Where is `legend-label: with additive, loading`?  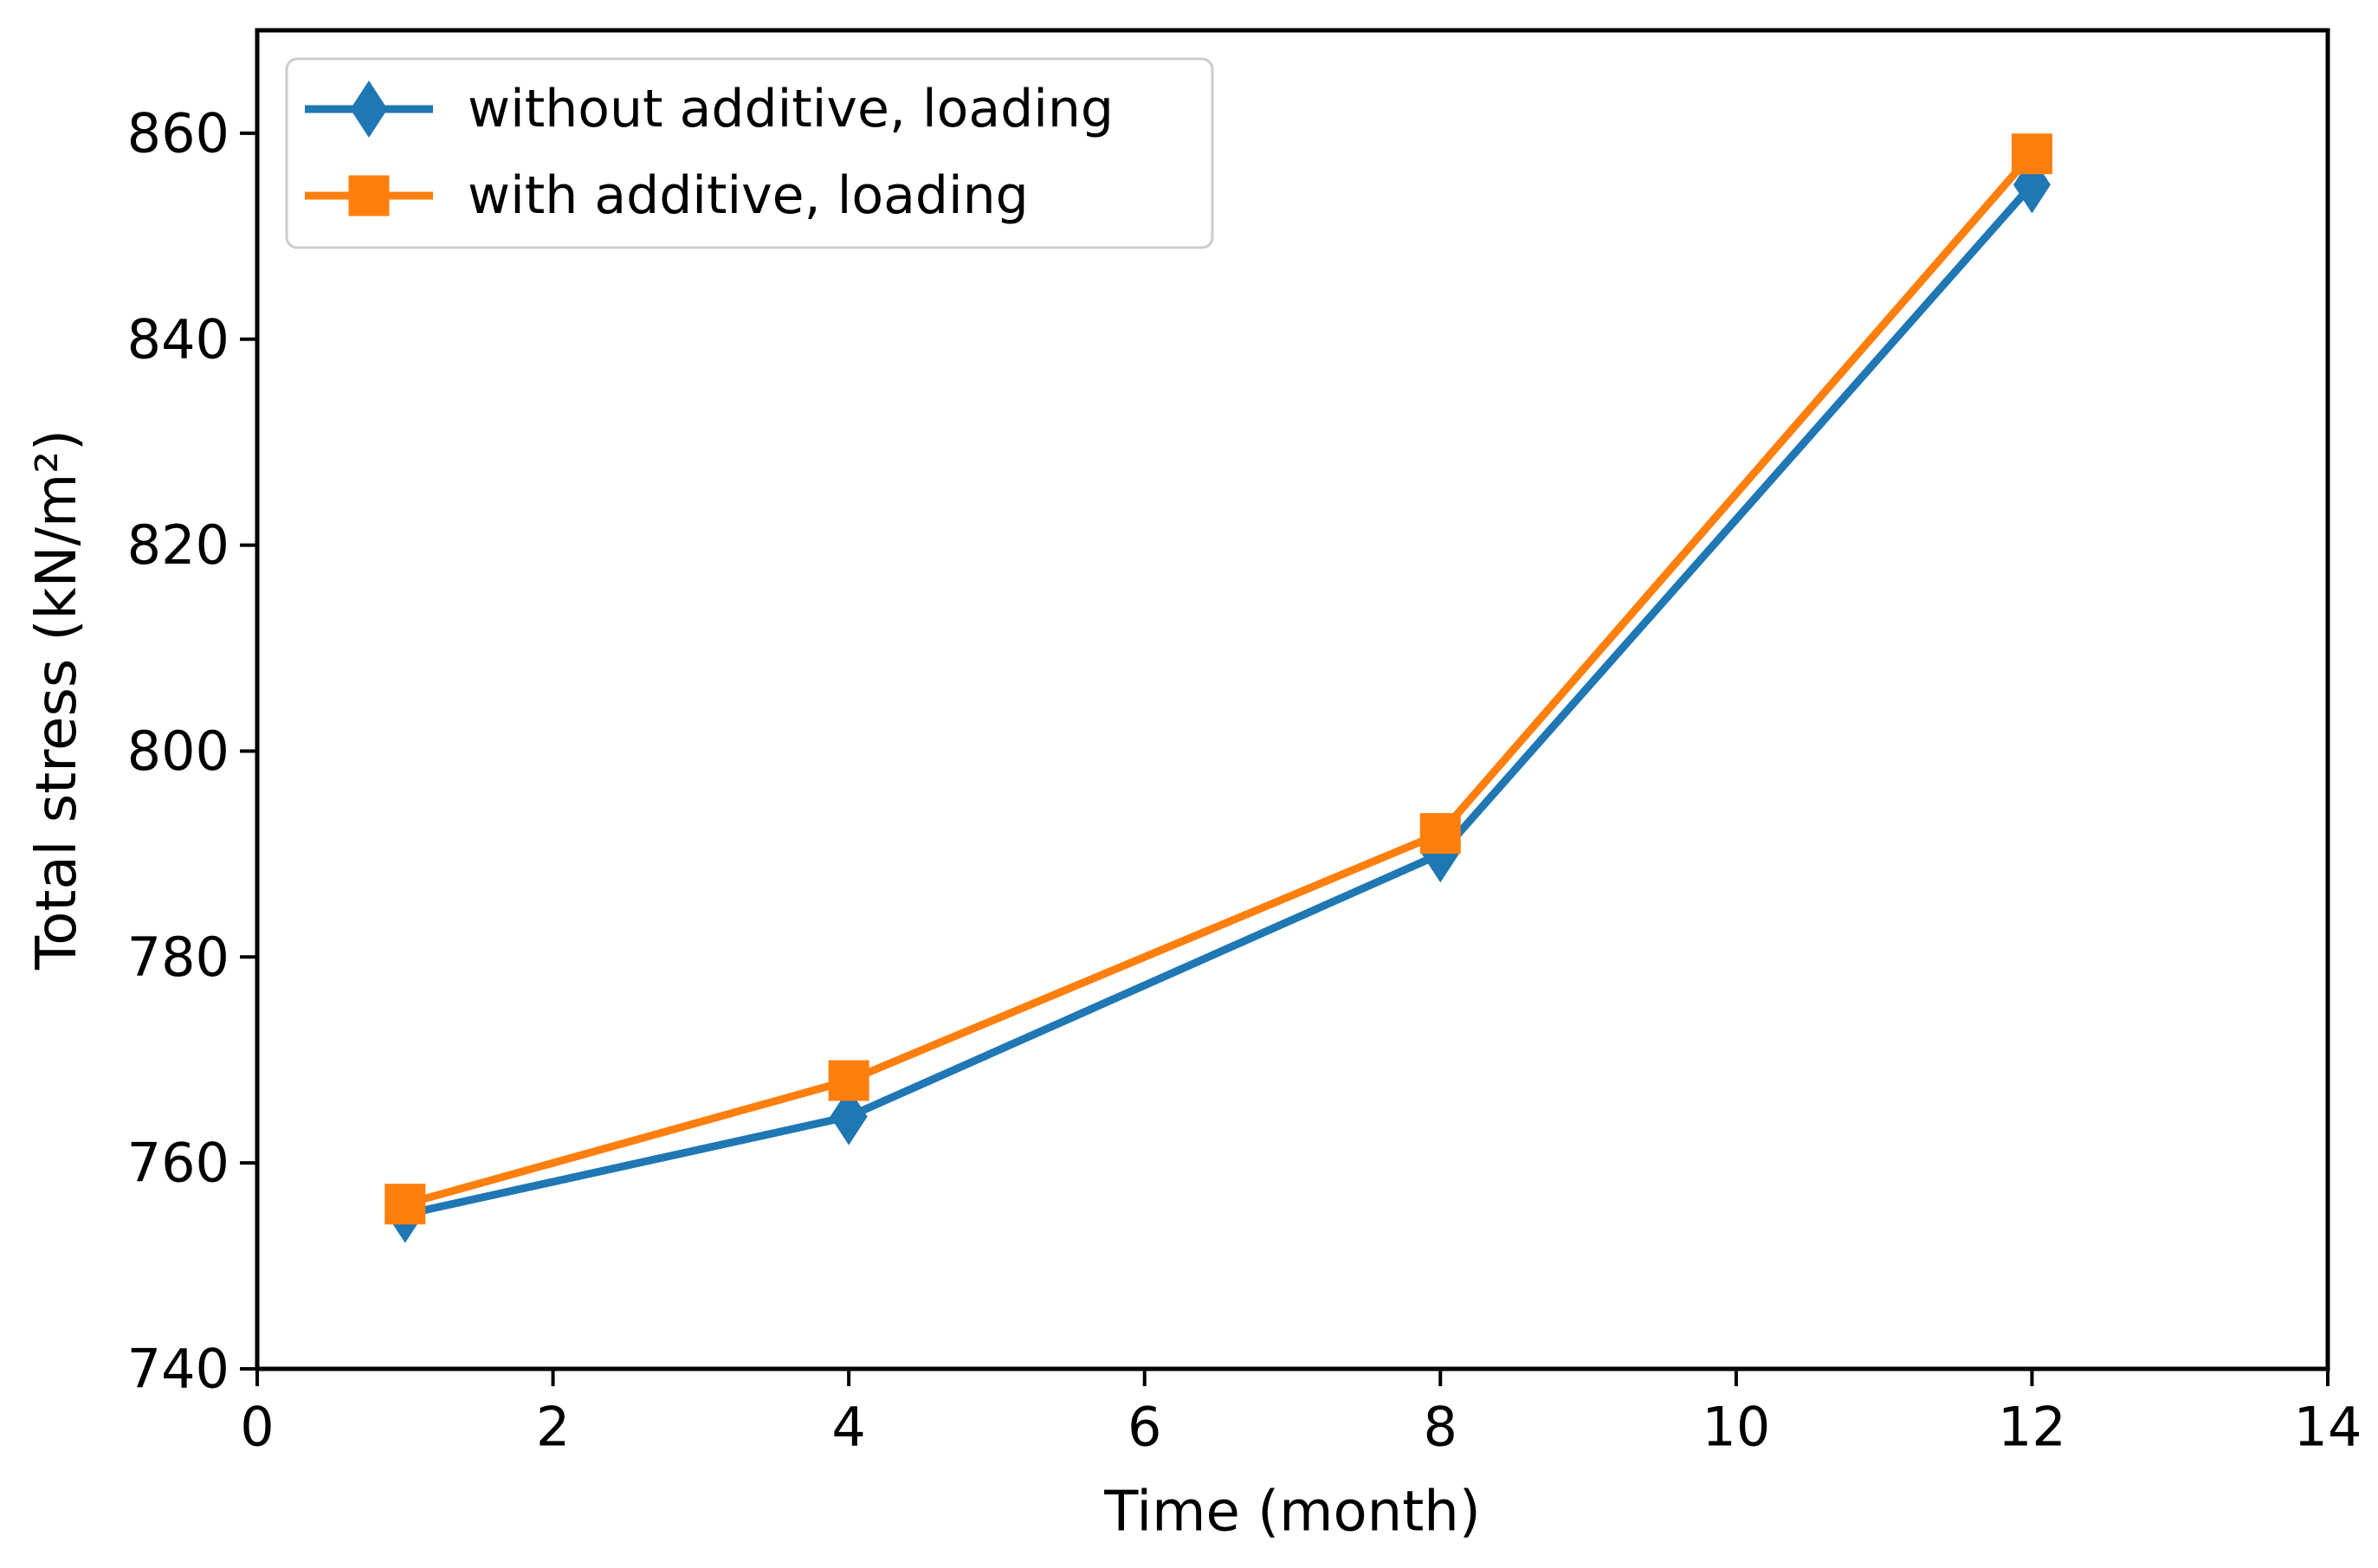 legend-label: with additive, loading is located at coordinates (748, 195).